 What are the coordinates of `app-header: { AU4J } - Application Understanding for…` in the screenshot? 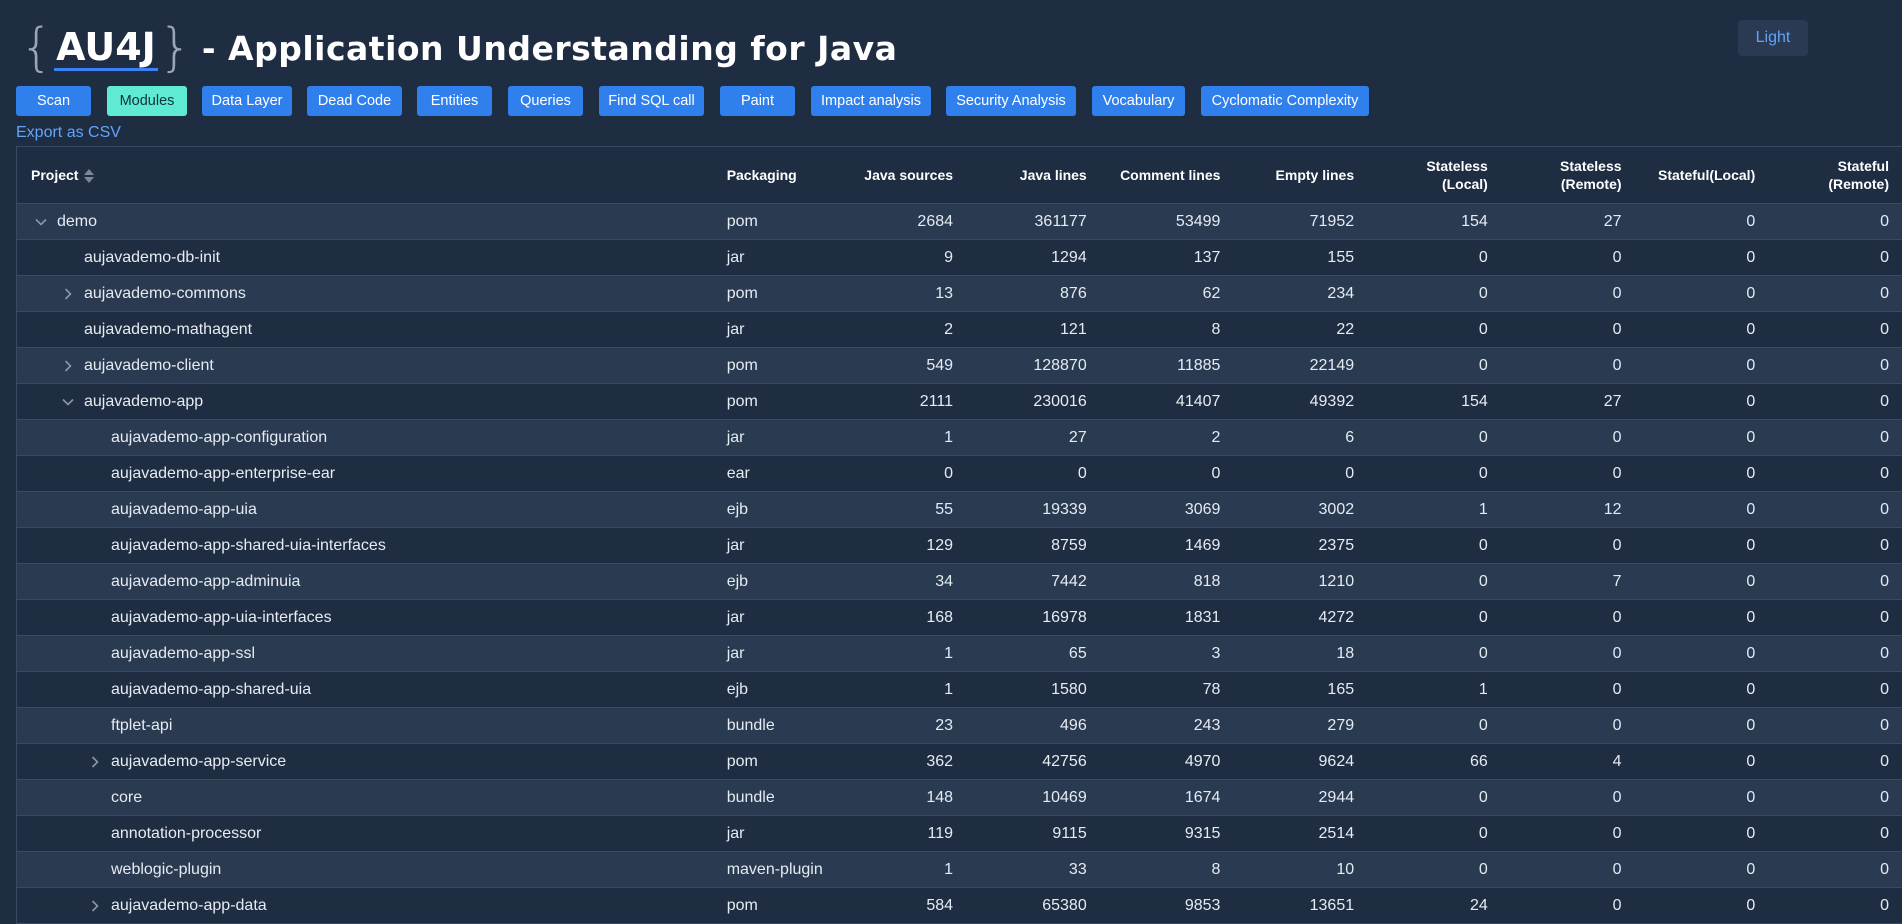 It's located at (458, 48).